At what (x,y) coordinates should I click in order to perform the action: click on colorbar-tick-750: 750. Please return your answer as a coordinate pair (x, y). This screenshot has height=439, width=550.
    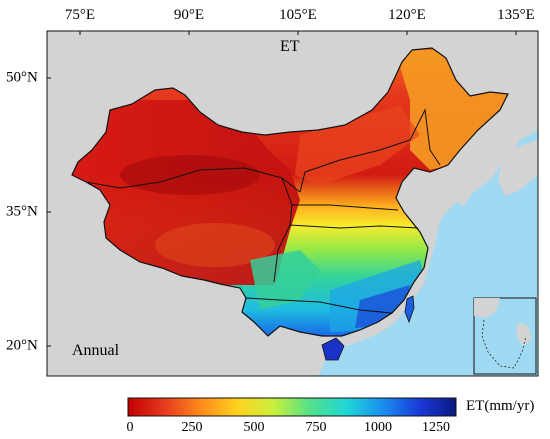
    Looking at the image, I should click on (316, 427).